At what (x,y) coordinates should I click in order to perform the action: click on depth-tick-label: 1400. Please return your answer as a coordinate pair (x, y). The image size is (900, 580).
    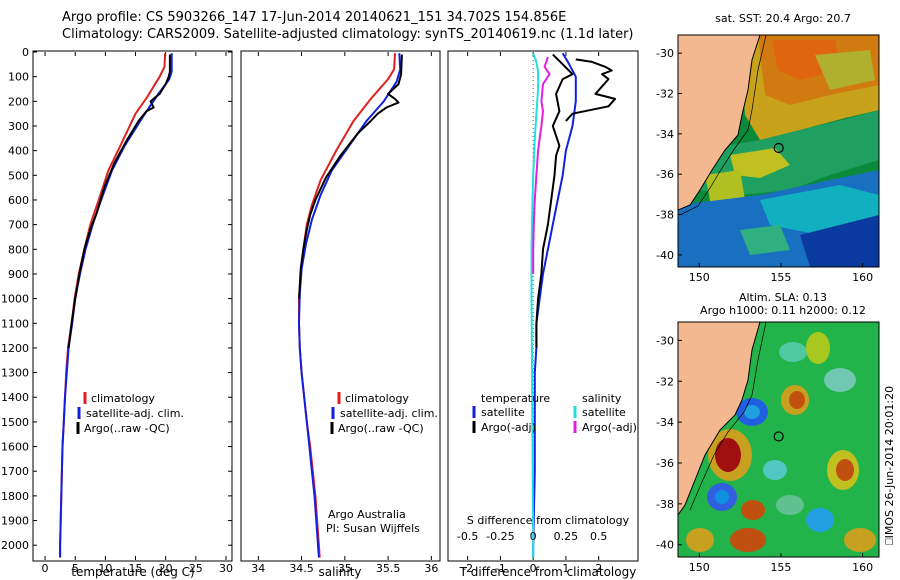
    Looking at the image, I should click on (15, 397).